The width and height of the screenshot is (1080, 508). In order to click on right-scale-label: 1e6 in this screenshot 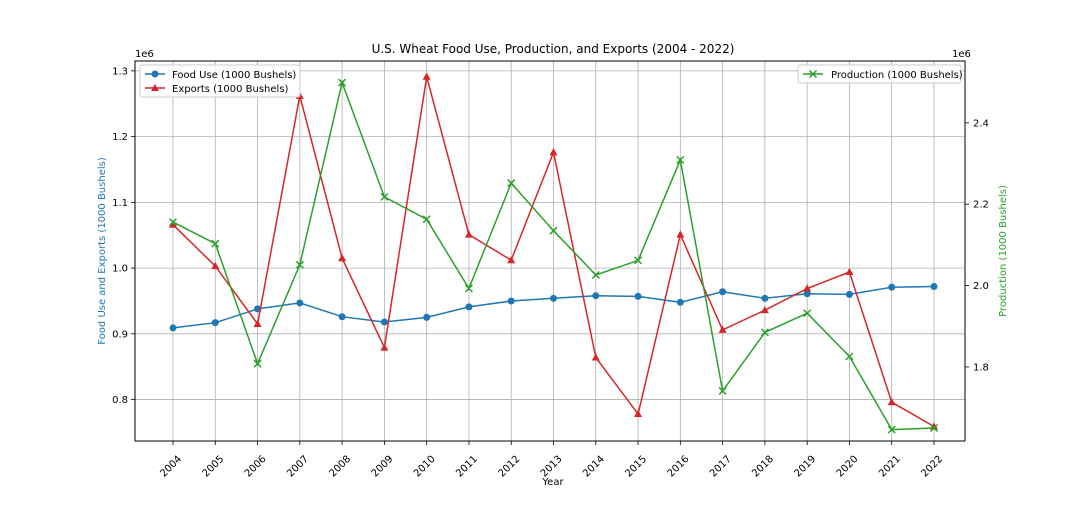, I will do `click(961, 54)`.